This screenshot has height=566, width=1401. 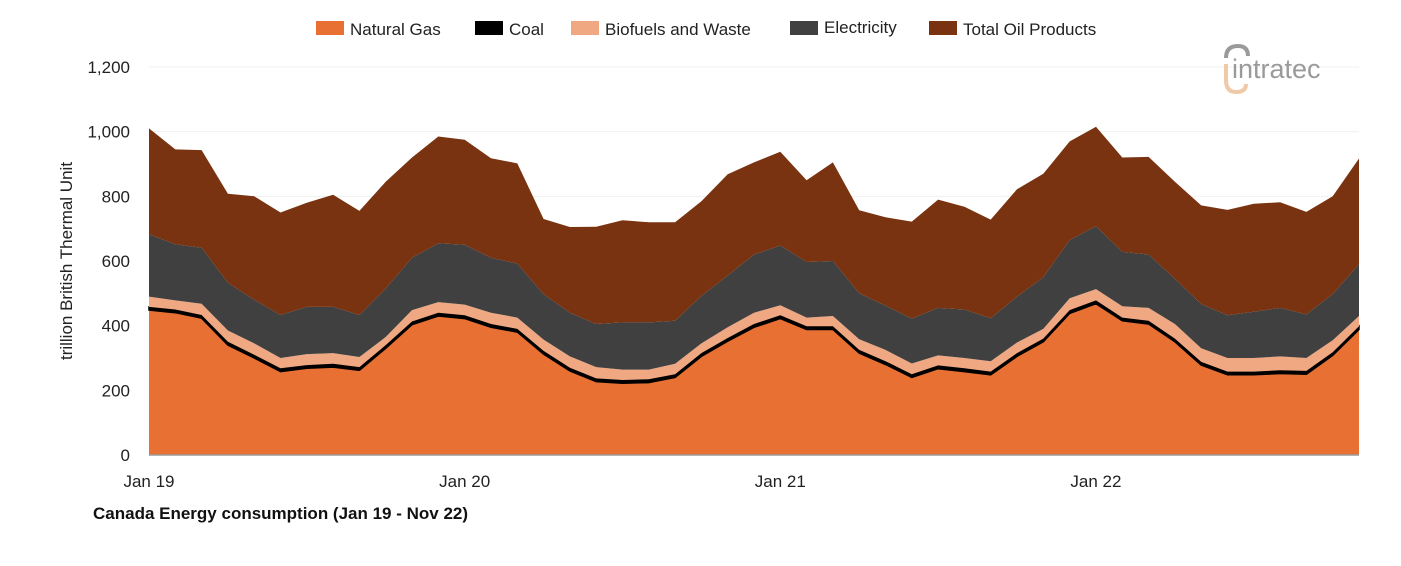 I want to click on legend-label: Biofuels and Waste, so click(x=678, y=29).